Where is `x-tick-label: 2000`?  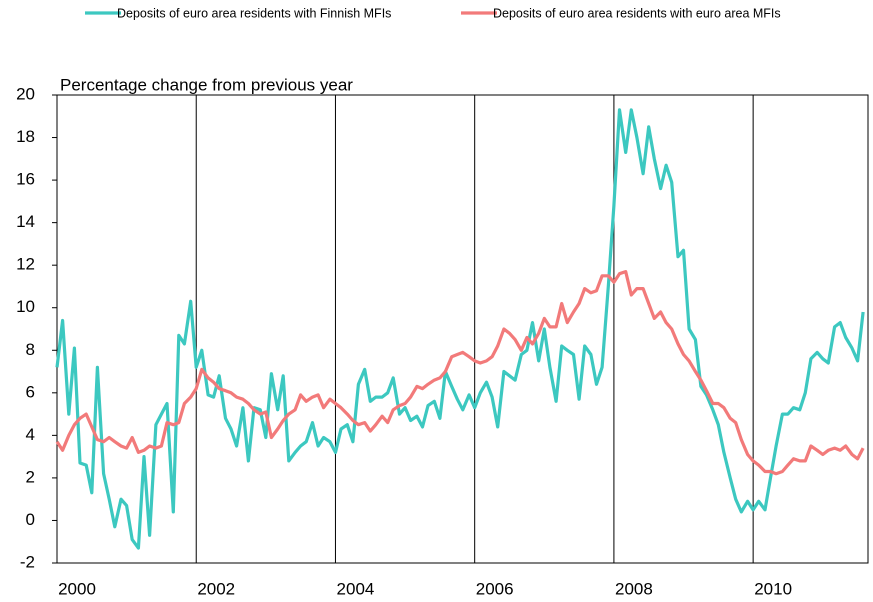
x-tick-label: 2000 is located at coordinates (77, 588).